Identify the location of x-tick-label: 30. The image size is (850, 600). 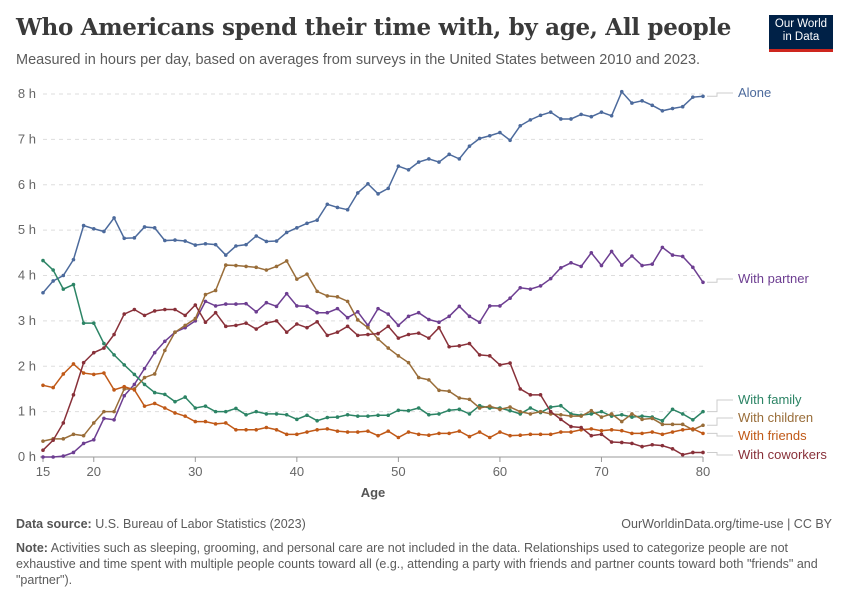
(195, 471).